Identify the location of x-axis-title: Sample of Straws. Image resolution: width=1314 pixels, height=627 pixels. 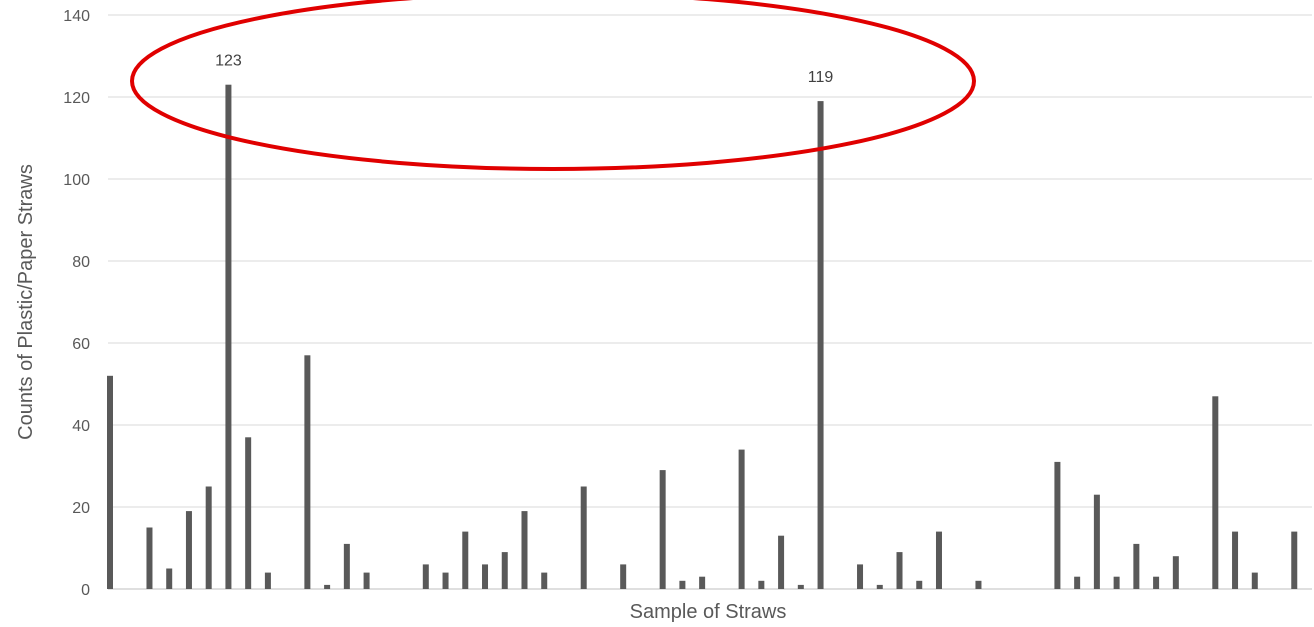
(708, 612).